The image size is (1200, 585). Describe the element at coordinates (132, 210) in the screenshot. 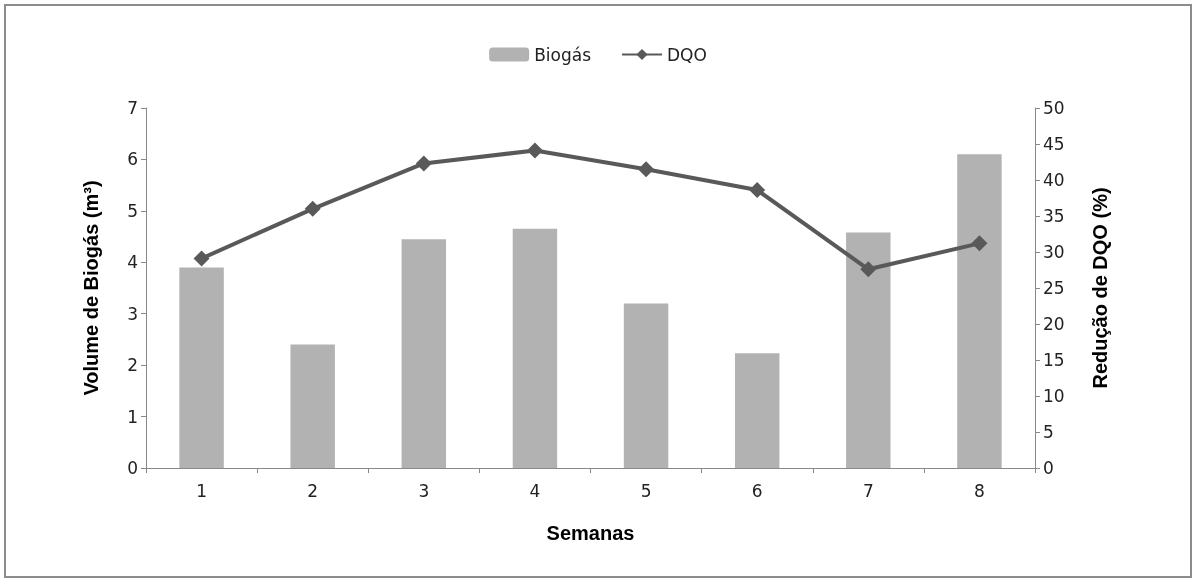

I see `y-tick-label: 5` at that location.